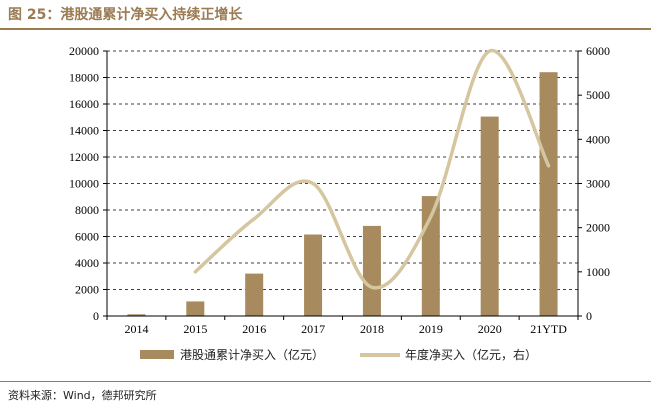 This screenshot has height=406, width=651. Describe the element at coordinates (313, 275) in the screenshot. I see `bar-2017` at that location.